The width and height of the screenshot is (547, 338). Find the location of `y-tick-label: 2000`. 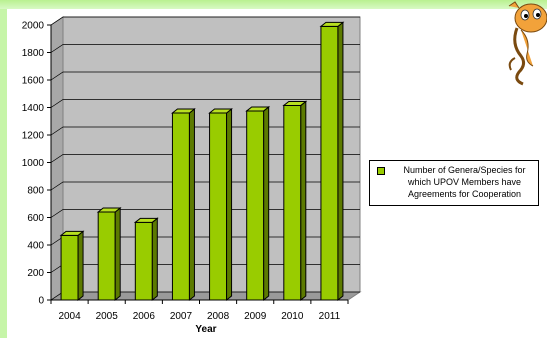

y-tick-label: 2000 is located at coordinates (33, 26).